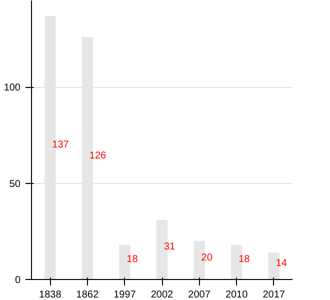 The width and height of the screenshot is (330, 300). Describe the element at coordinates (98, 156) in the screenshot. I see `data-label: 126` at that location.